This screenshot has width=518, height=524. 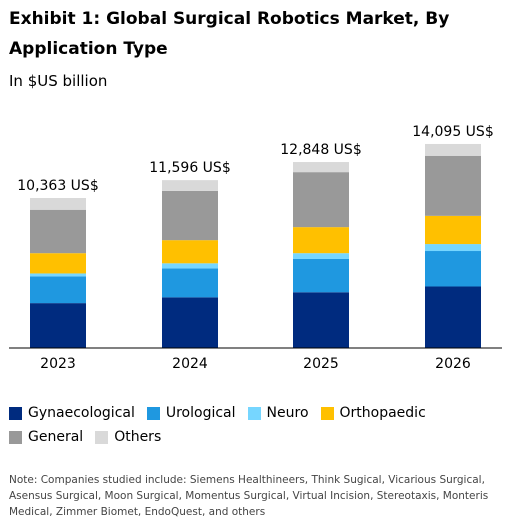 What do you see at coordinates (453, 149) in the screenshot?
I see `bar-segment-others-2026` at bounding box center [453, 149].